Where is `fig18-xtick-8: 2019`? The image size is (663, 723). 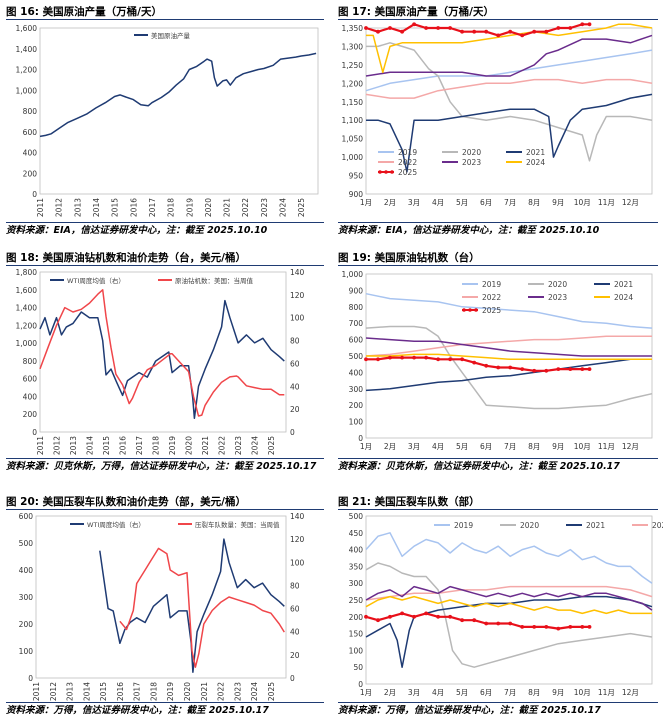
fig18-xtick-8: 2019 is located at coordinates (172, 445).